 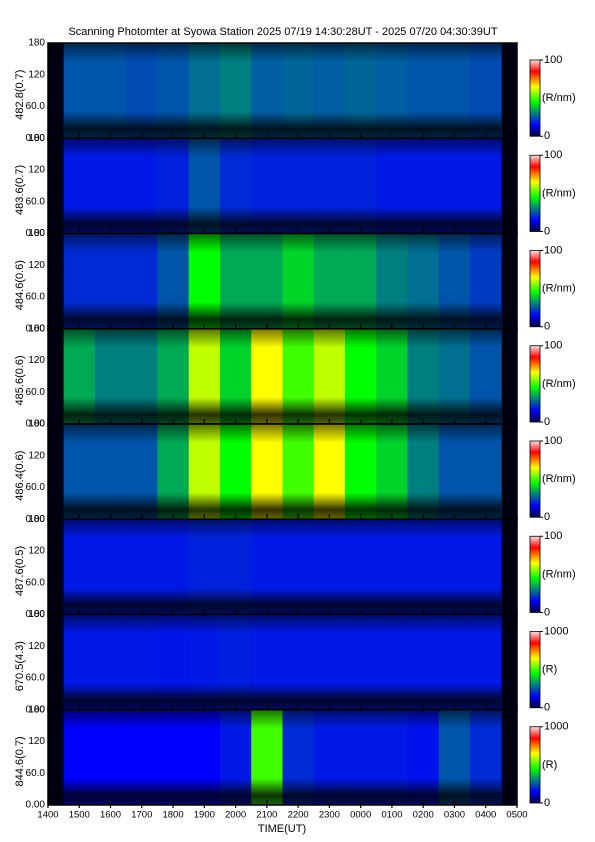 I want to click on x-tick-label: 0400, so click(x=485, y=815).